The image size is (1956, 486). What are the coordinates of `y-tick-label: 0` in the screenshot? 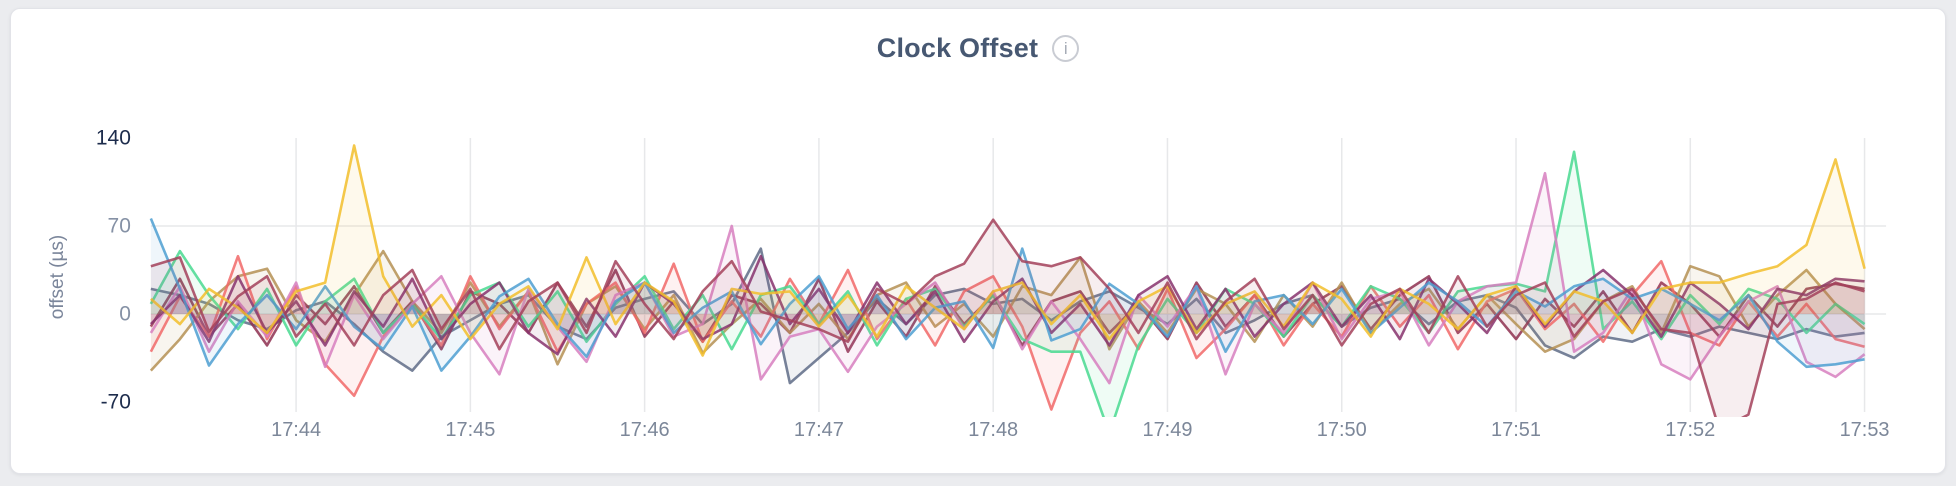 It's located at (125, 313).